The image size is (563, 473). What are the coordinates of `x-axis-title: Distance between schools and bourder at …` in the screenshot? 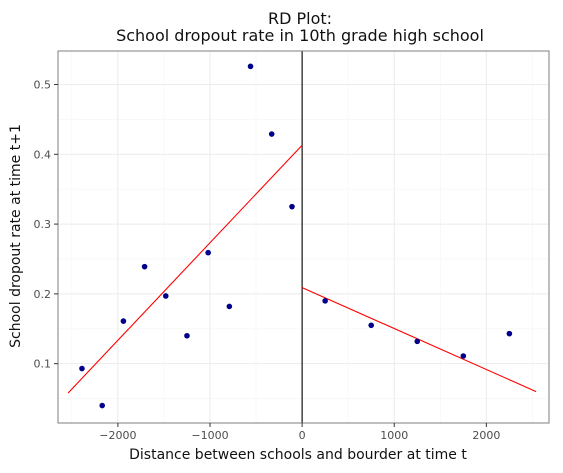 It's located at (298, 455).